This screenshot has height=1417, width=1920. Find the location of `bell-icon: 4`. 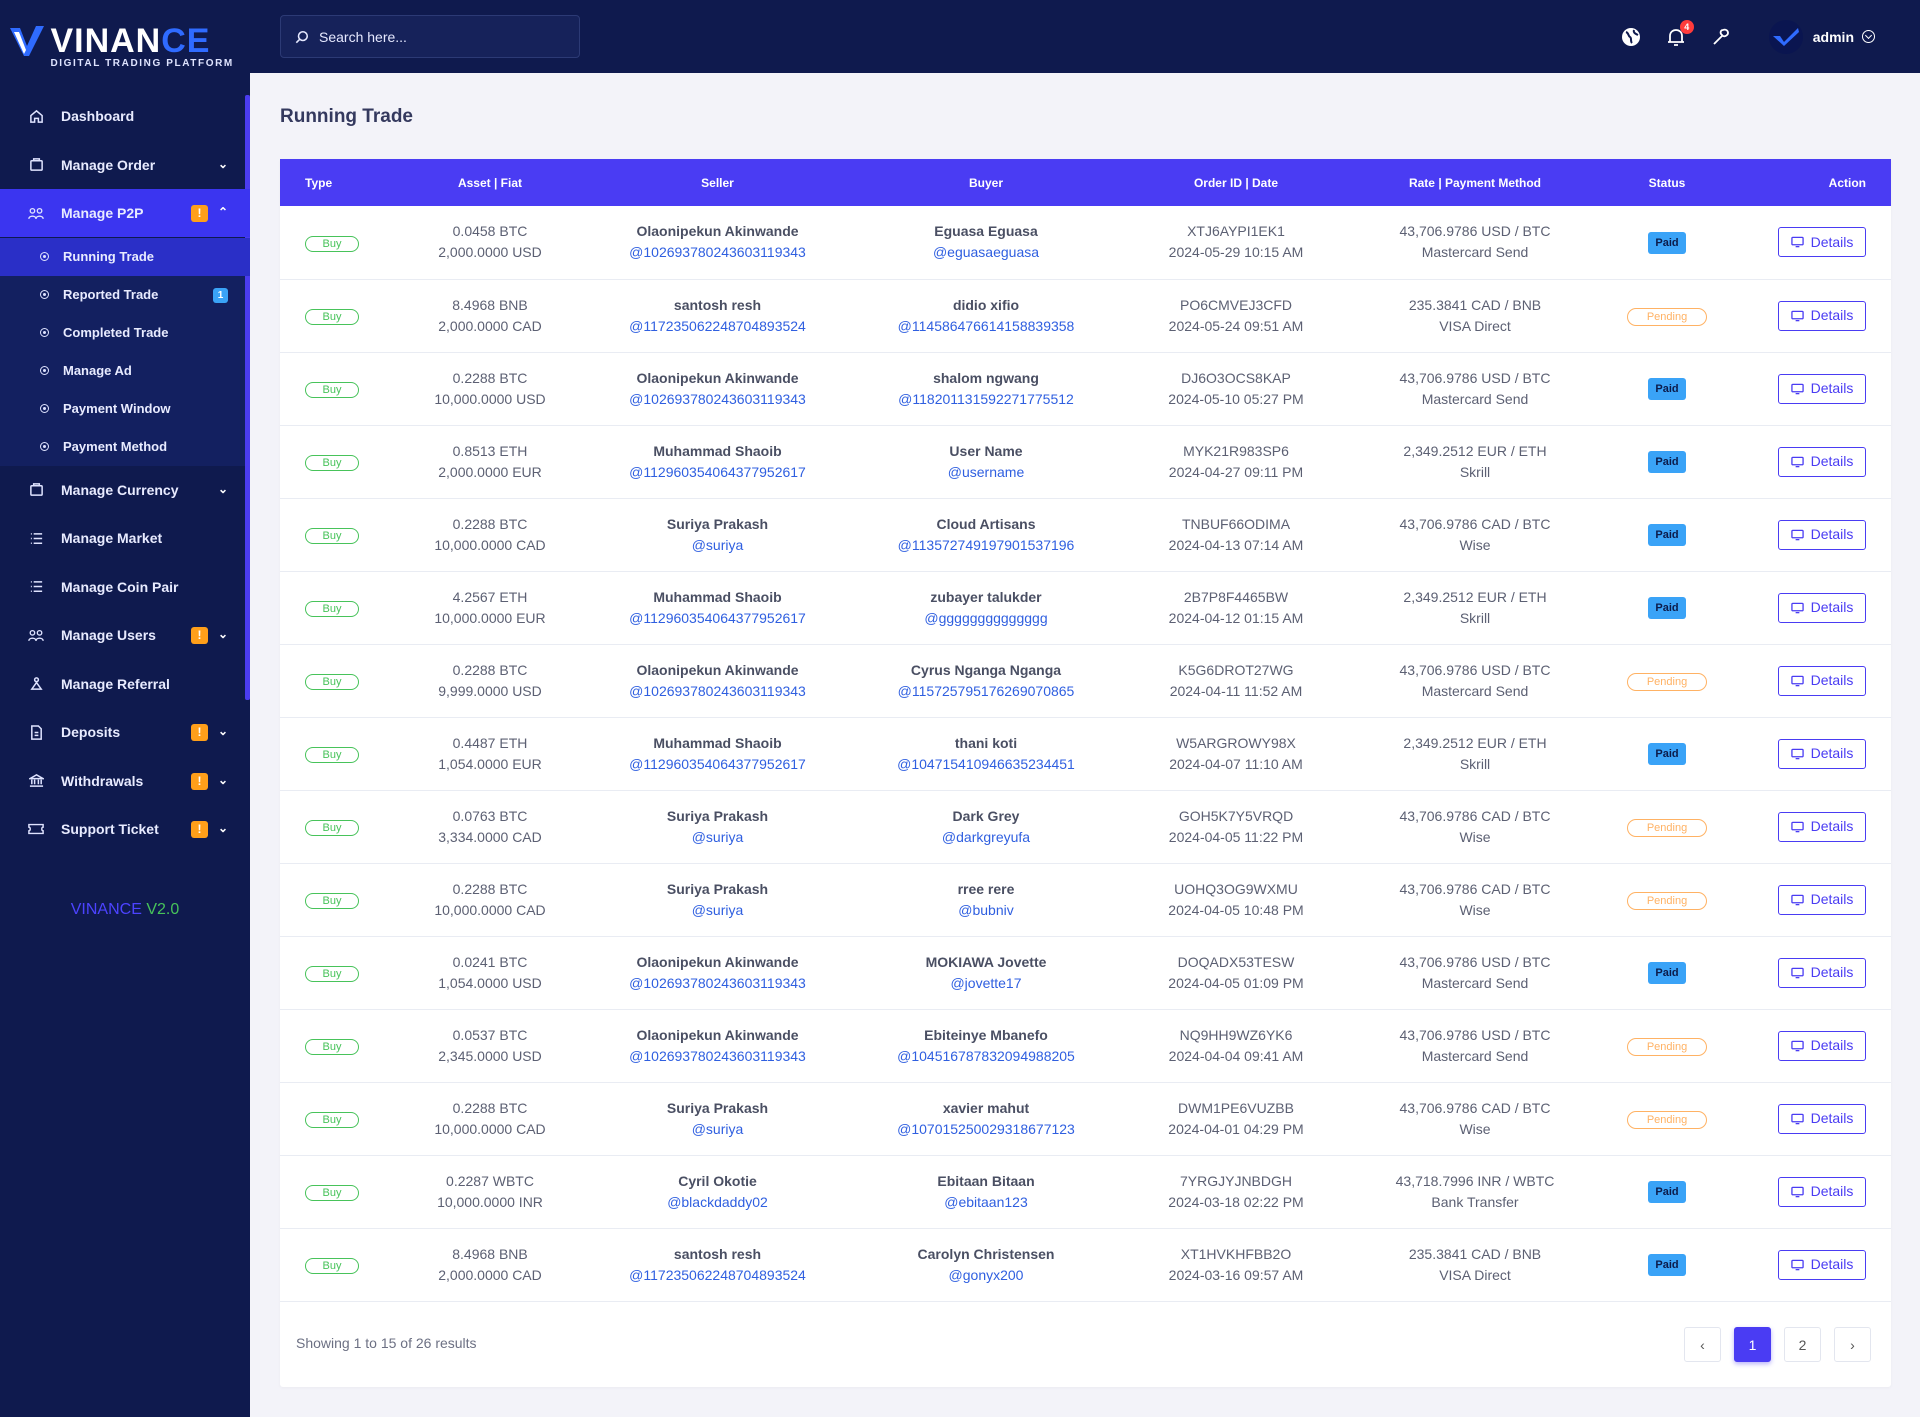

bell-icon: 4 is located at coordinates (1679, 34).